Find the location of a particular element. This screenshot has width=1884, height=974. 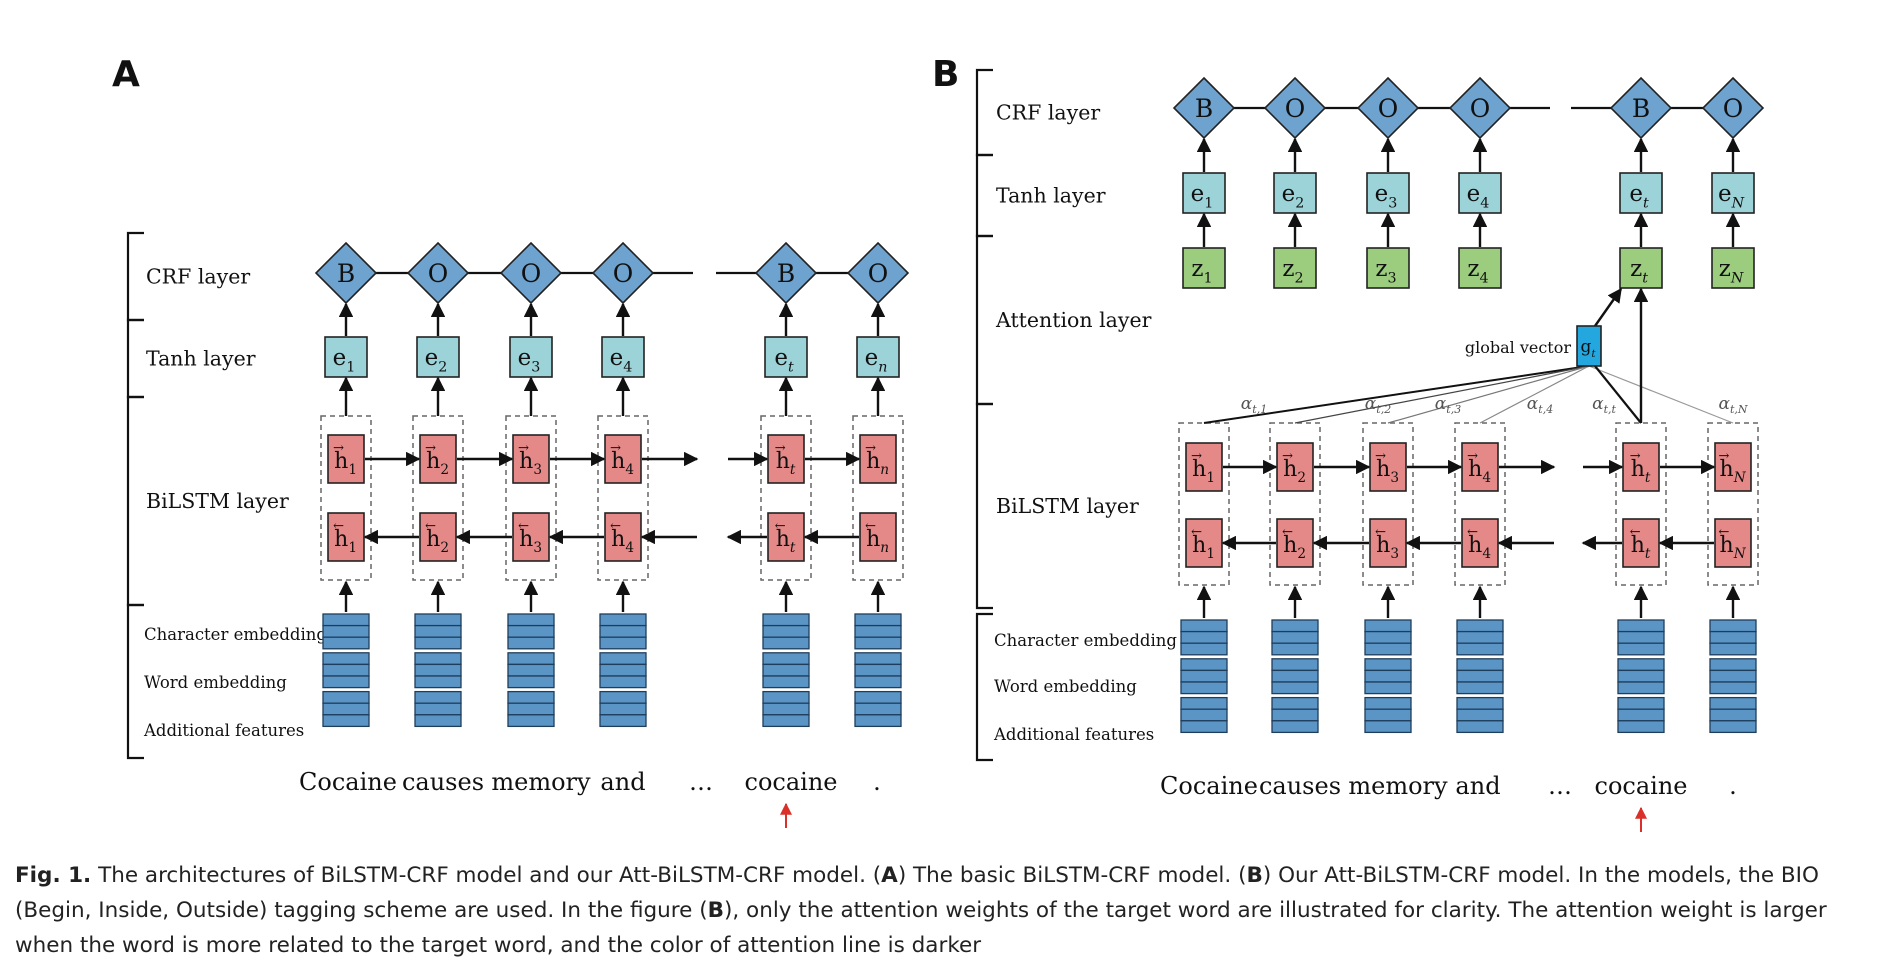

backward-hidden-label: ← h2 is located at coordinates (437, 537).